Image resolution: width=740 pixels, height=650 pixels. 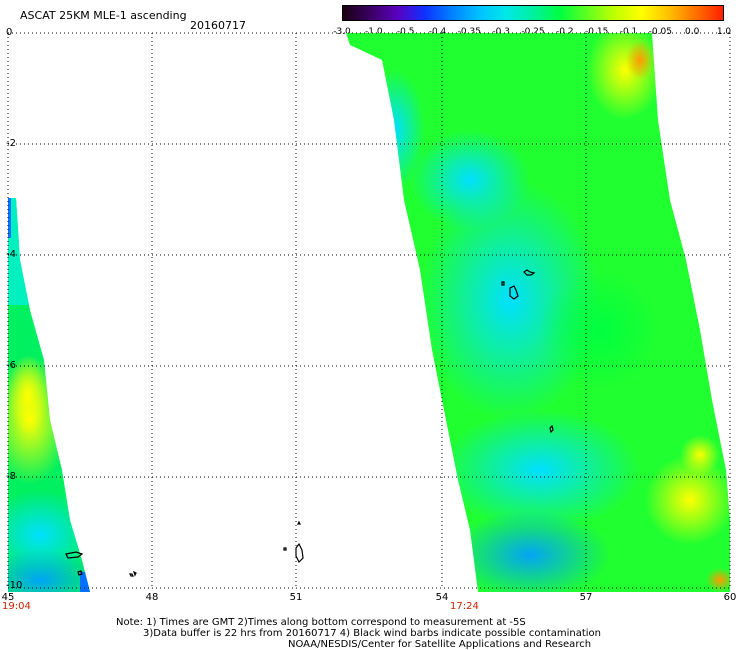 I want to click on pass-time-right: 17:24, so click(x=464, y=606).